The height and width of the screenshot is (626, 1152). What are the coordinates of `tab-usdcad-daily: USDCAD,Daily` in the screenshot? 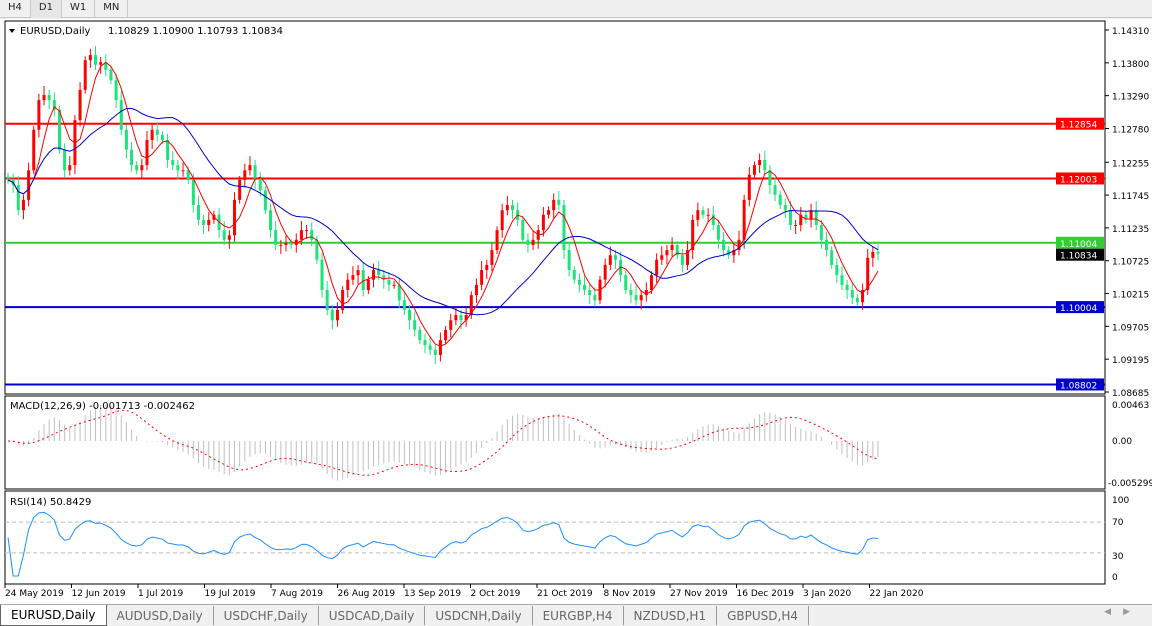 It's located at (372, 615).